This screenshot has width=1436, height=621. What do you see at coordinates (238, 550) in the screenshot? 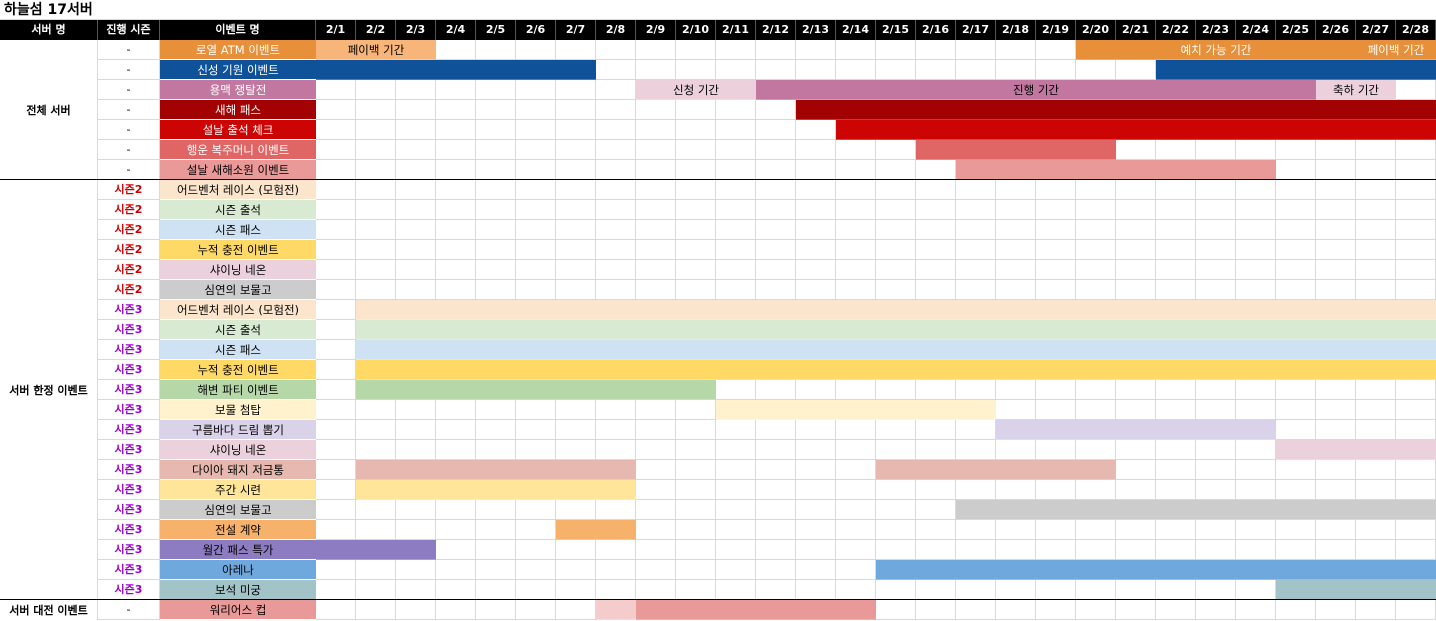
I see `event-name: 월간 패스 특가` at bounding box center [238, 550].